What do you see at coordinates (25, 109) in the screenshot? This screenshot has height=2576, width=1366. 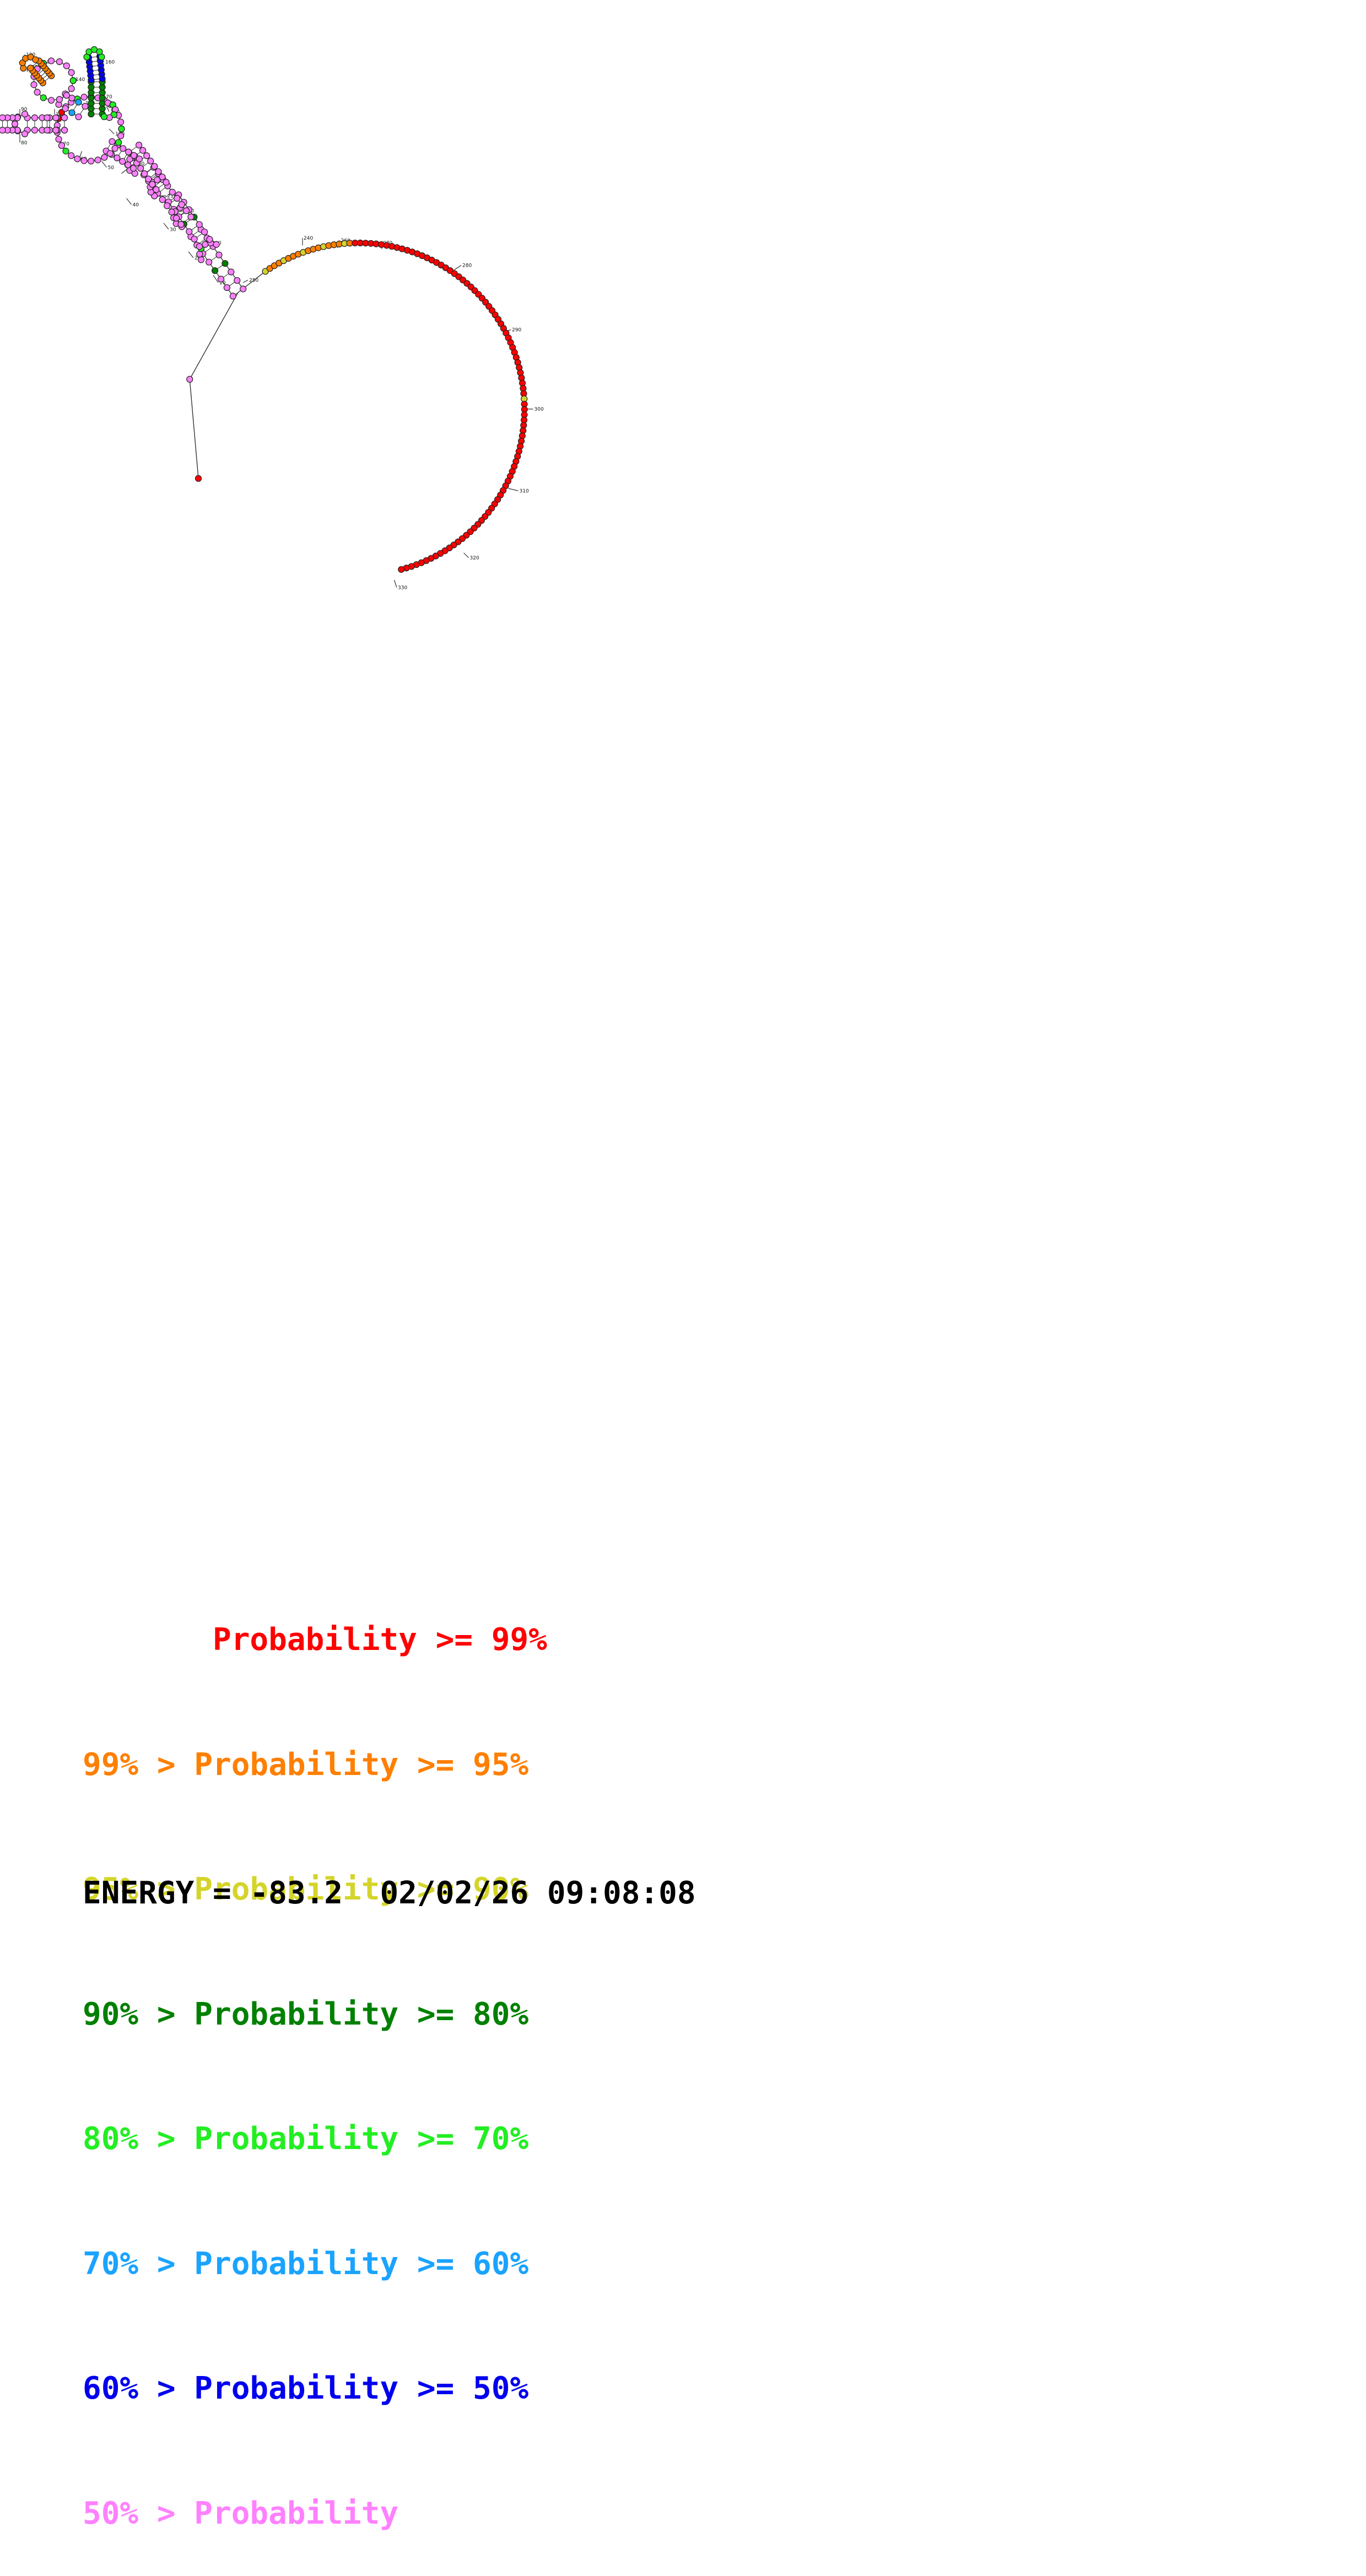 I see `position-label: 90` at bounding box center [25, 109].